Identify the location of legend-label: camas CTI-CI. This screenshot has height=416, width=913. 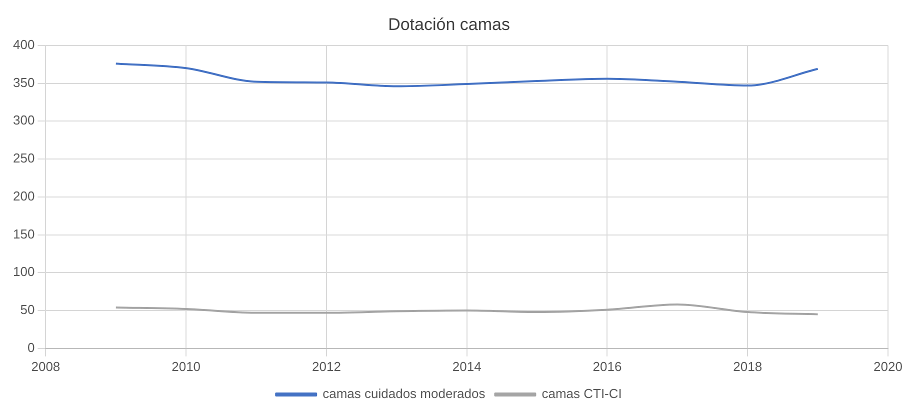
(582, 394).